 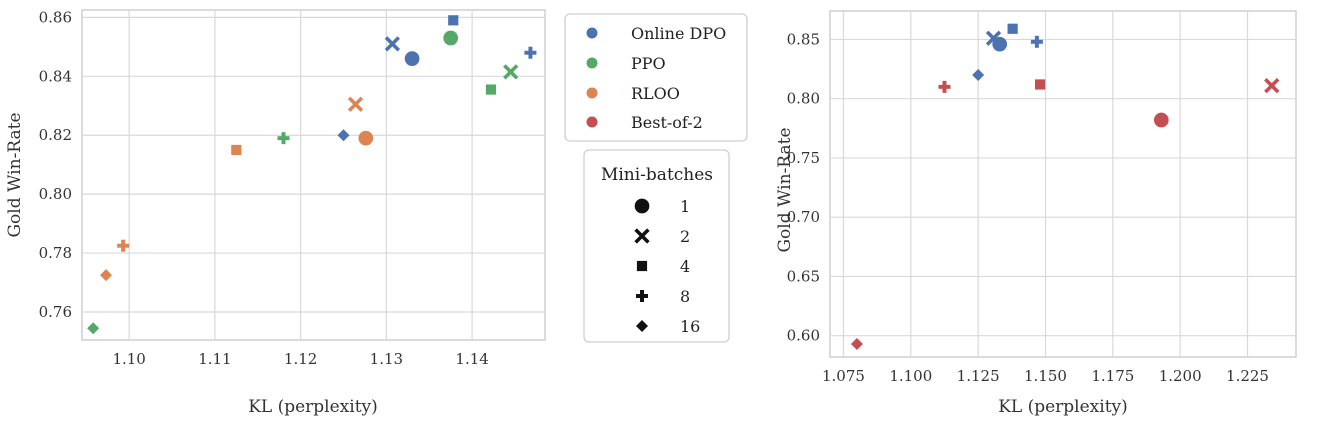 What do you see at coordinates (803, 217) in the screenshot?
I see `right-y-tick-label: 0.70` at bounding box center [803, 217].